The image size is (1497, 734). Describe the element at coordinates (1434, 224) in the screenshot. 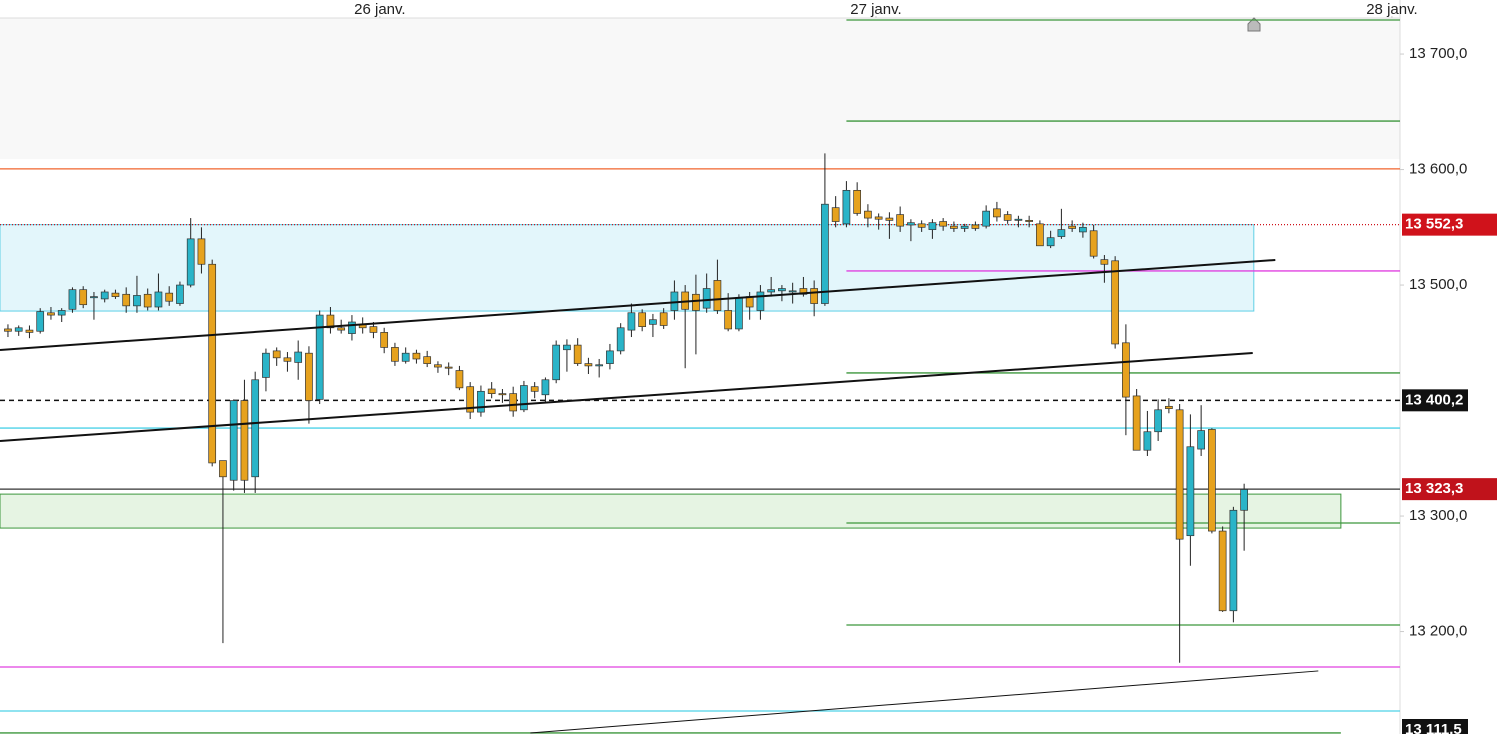

I see `price-marker-label: 13 552,3` at that location.